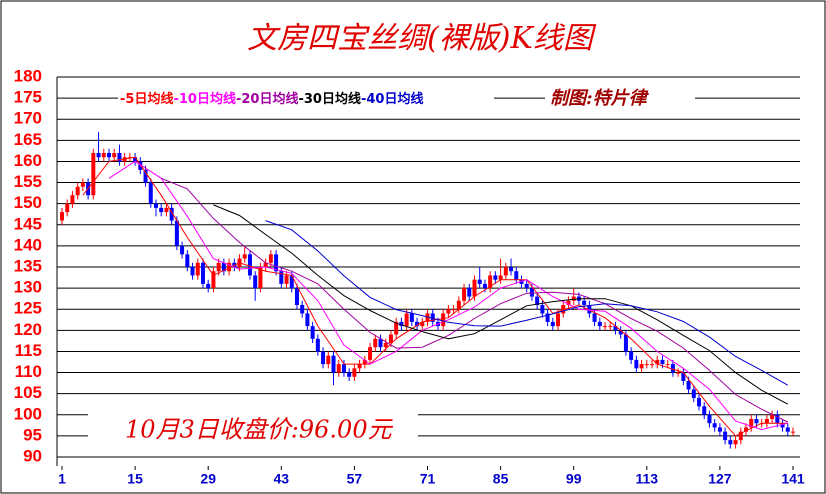 Image resolution: width=826 pixels, height=494 pixels. I want to click on legend-entry: -10日均线, so click(204, 99).